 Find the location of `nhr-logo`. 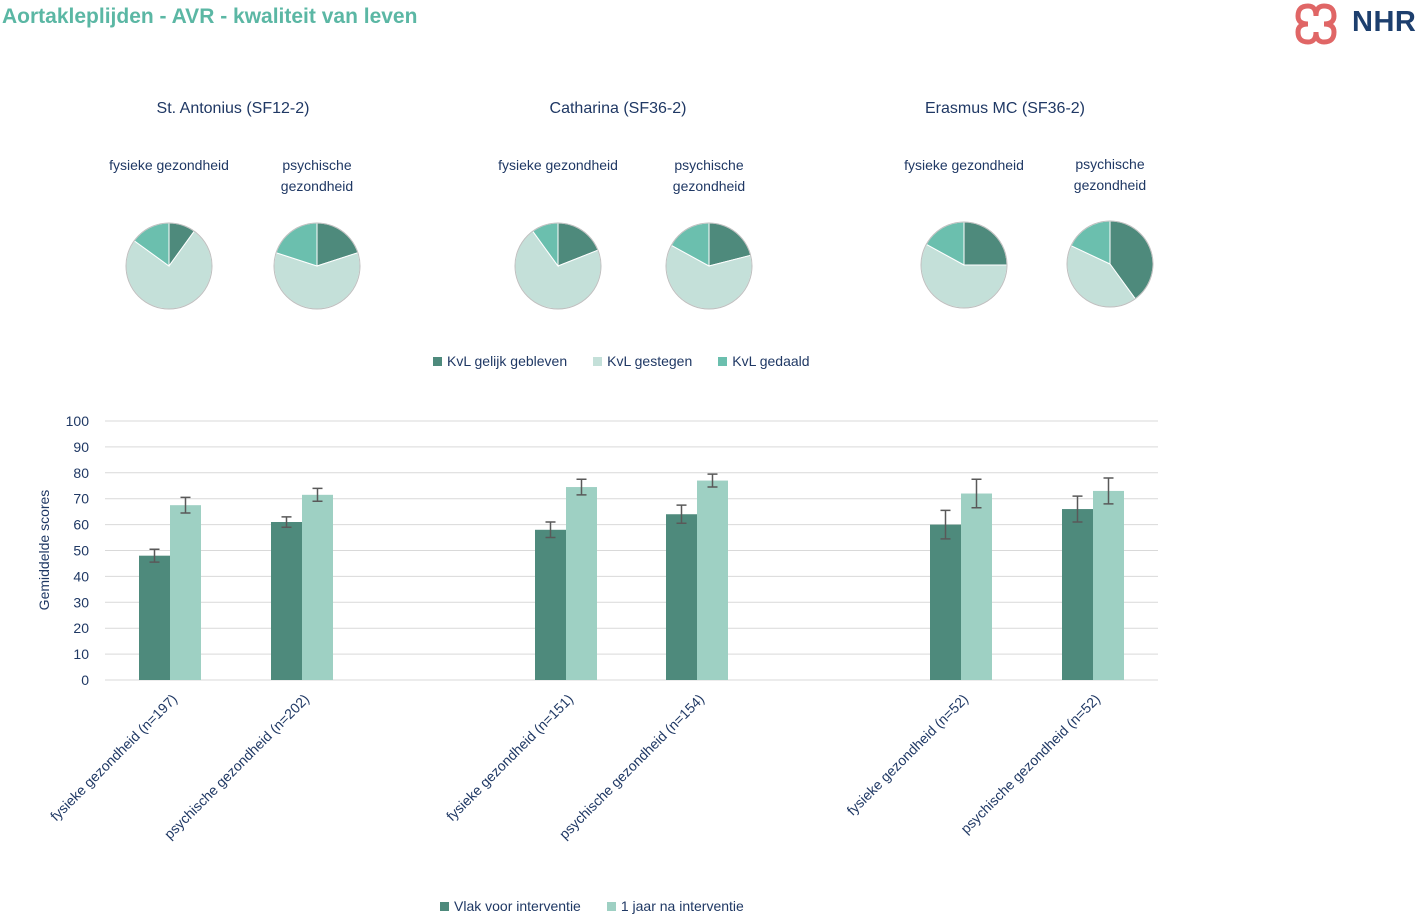

nhr-logo is located at coordinates (1316, 24).